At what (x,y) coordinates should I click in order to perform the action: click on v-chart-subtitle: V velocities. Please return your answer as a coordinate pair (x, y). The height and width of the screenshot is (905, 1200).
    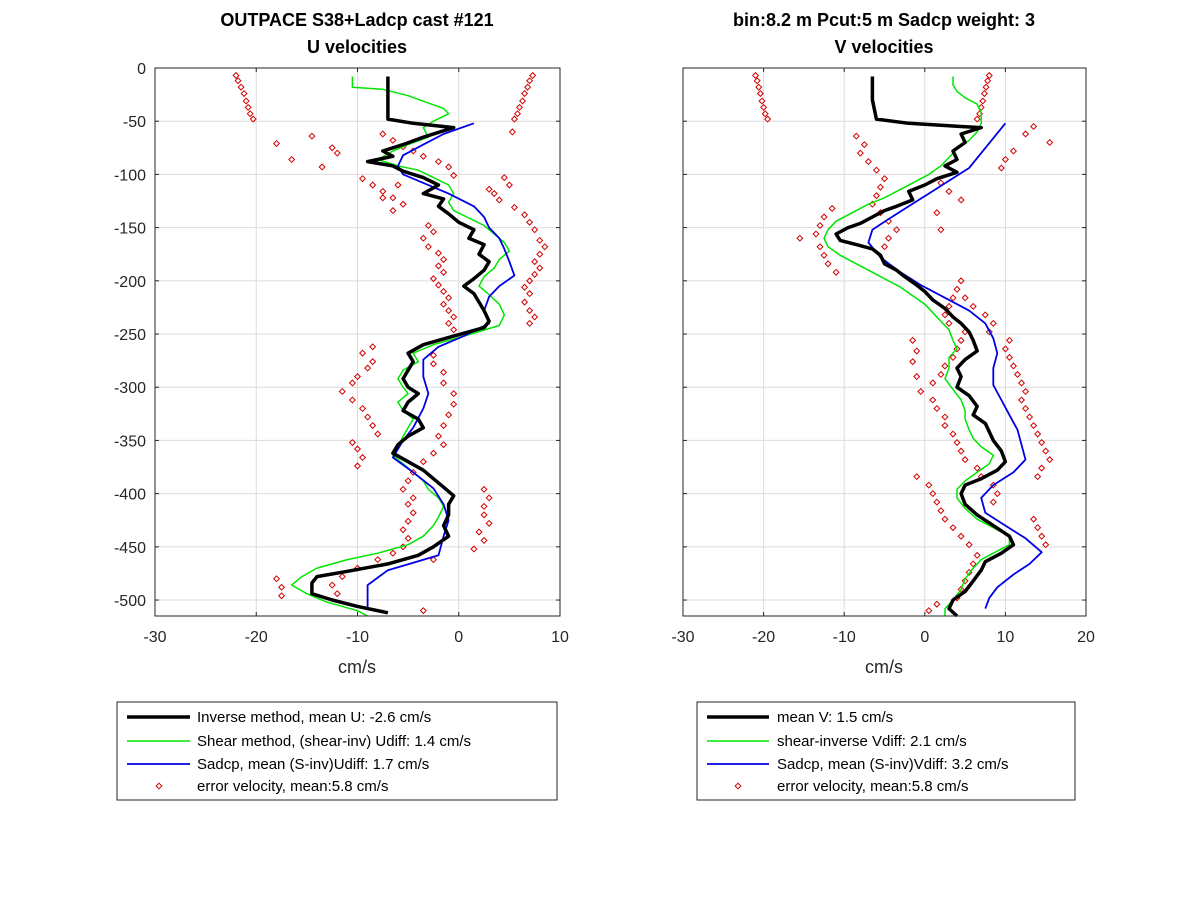
    Looking at the image, I should click on (883, 47).